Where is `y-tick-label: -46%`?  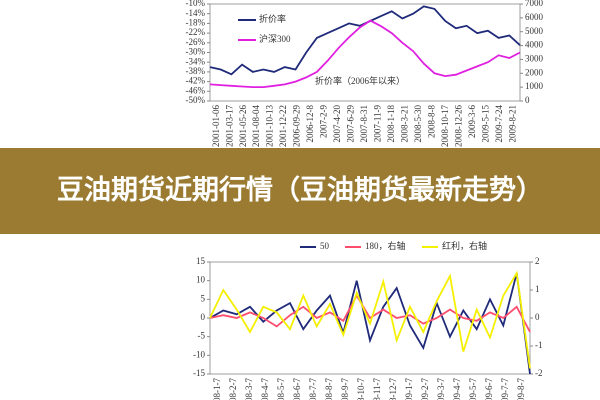 y-tick-label: -46% is located at coordinates (196, 90).